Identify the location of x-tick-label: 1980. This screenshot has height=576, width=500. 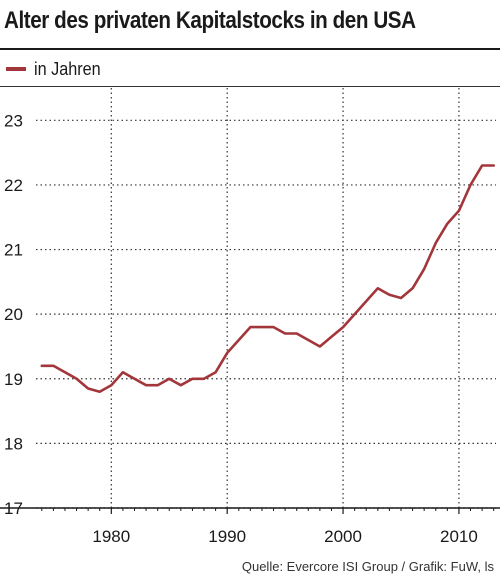
(111, 536).